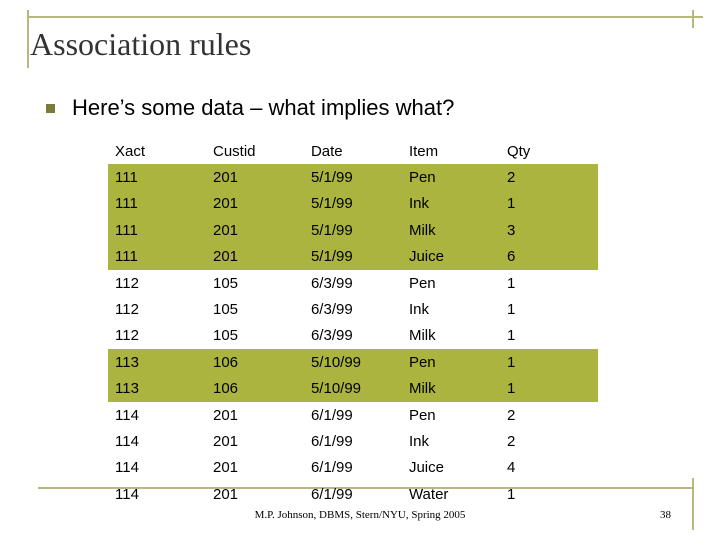  I want to click on table-row: 111 201 5/1/99 Ink 1, so click(353, 204).